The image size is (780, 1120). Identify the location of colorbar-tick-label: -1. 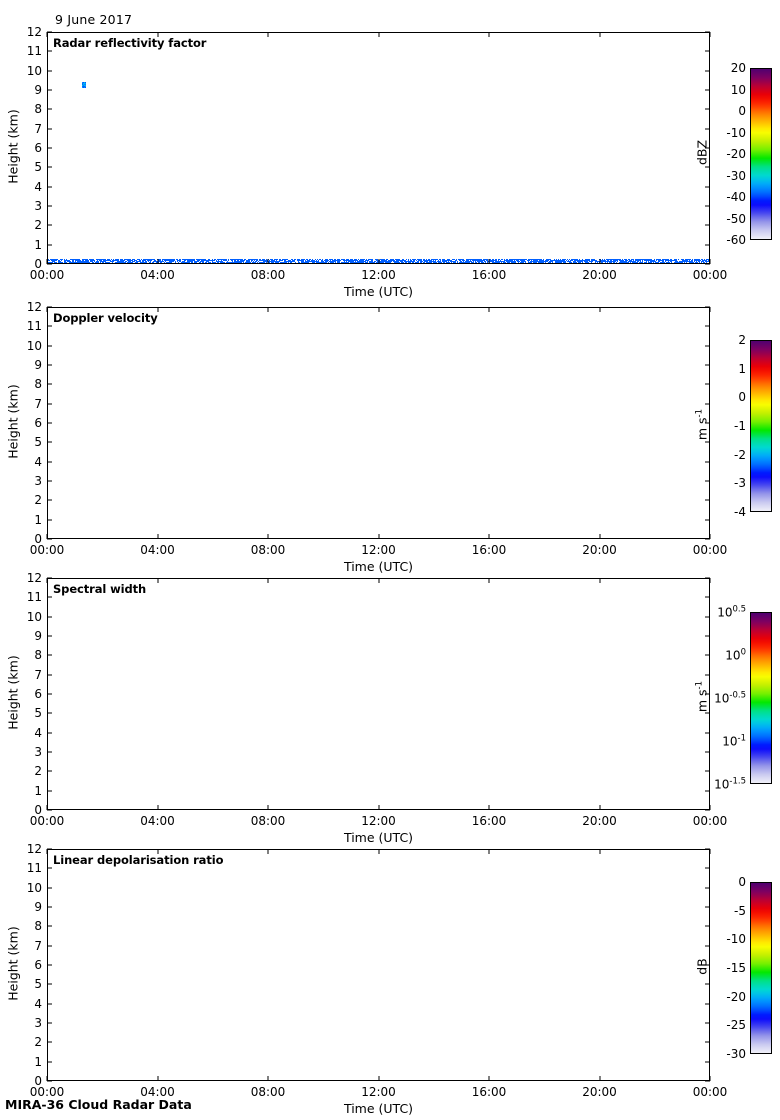
(740, 426).